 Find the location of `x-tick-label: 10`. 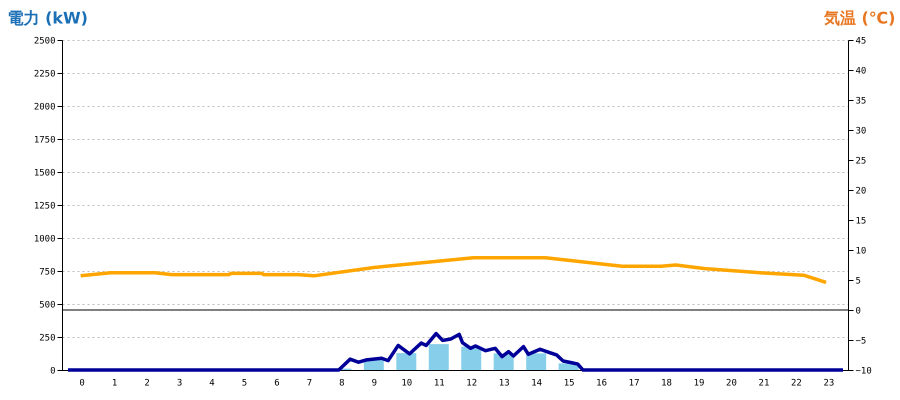

x-tick-label: 10 is located at coordinates (406, 383).